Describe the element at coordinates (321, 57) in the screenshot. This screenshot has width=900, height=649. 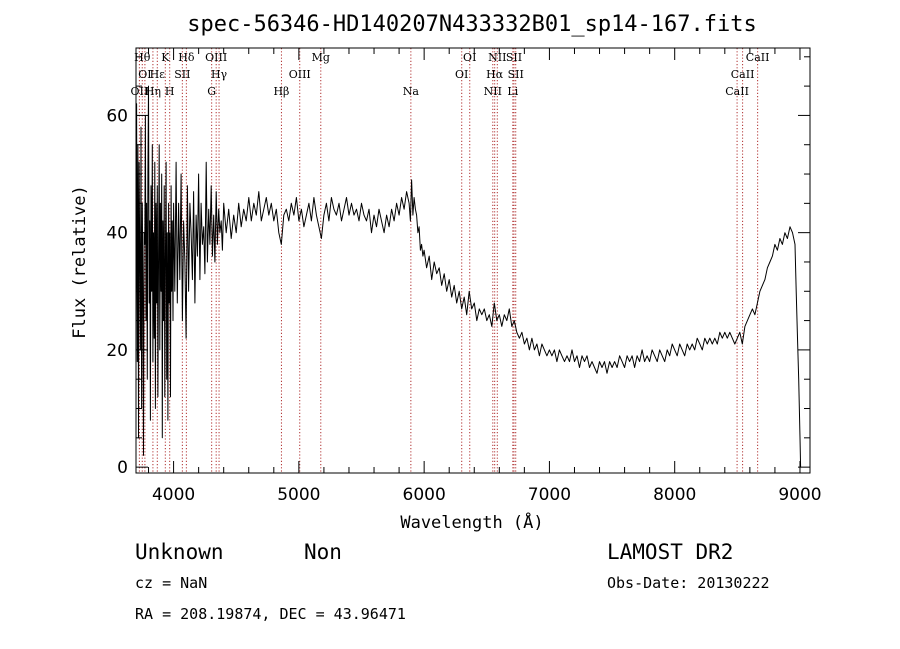
I see `spectral-line-label: Mg` at that location.